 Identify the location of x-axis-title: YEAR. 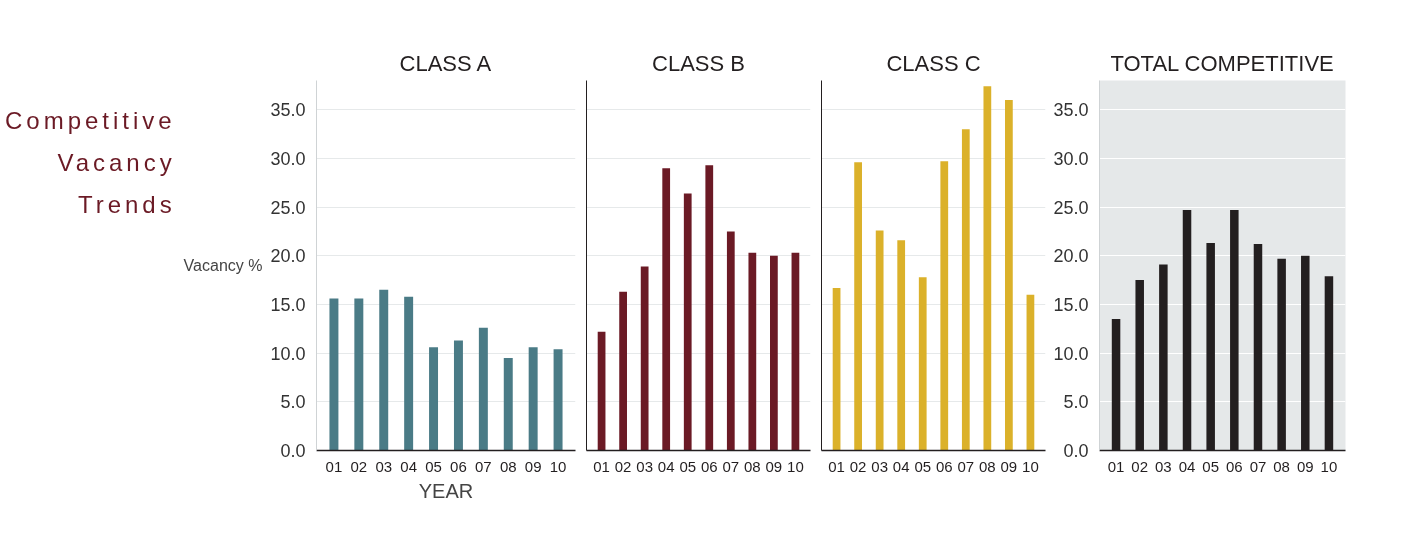
(446, 490).